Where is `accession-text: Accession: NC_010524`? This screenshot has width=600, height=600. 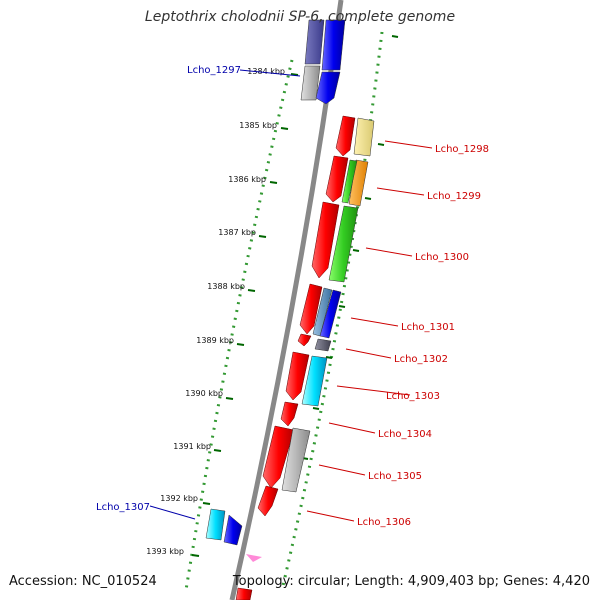 accession-text: Accession: NC_010524 is located at coordinates (83, 581).